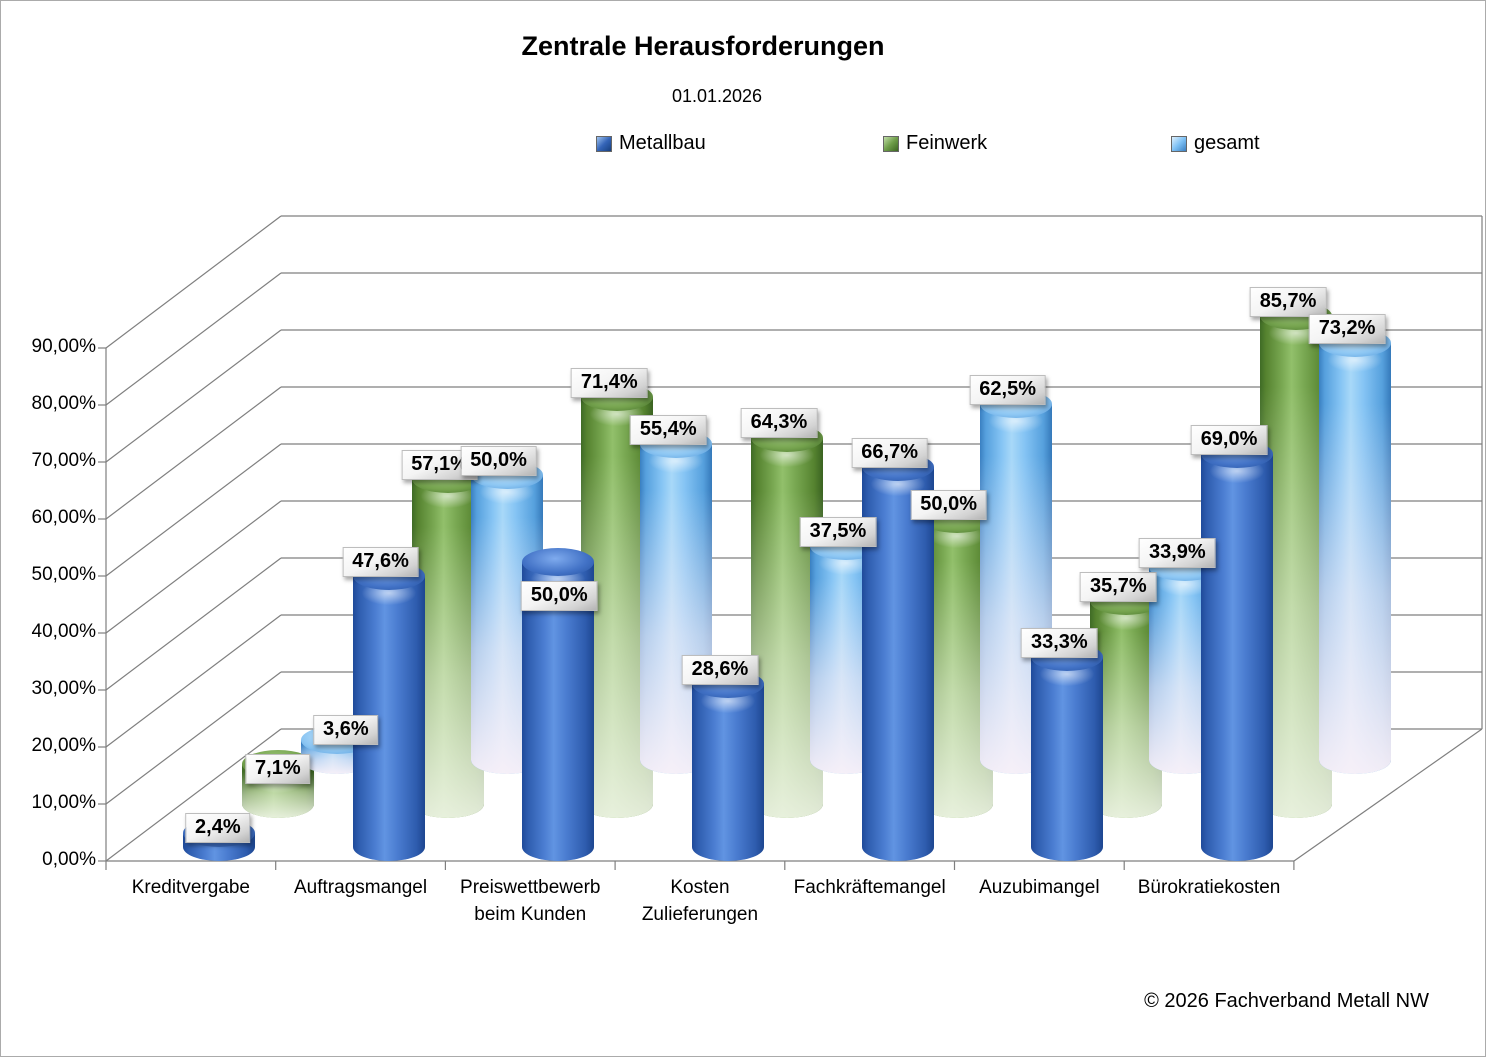 This screenshot has width=1486, height=1057. I want to click on cylinder-metallbau-auzubimangel, so click(1067, 752).